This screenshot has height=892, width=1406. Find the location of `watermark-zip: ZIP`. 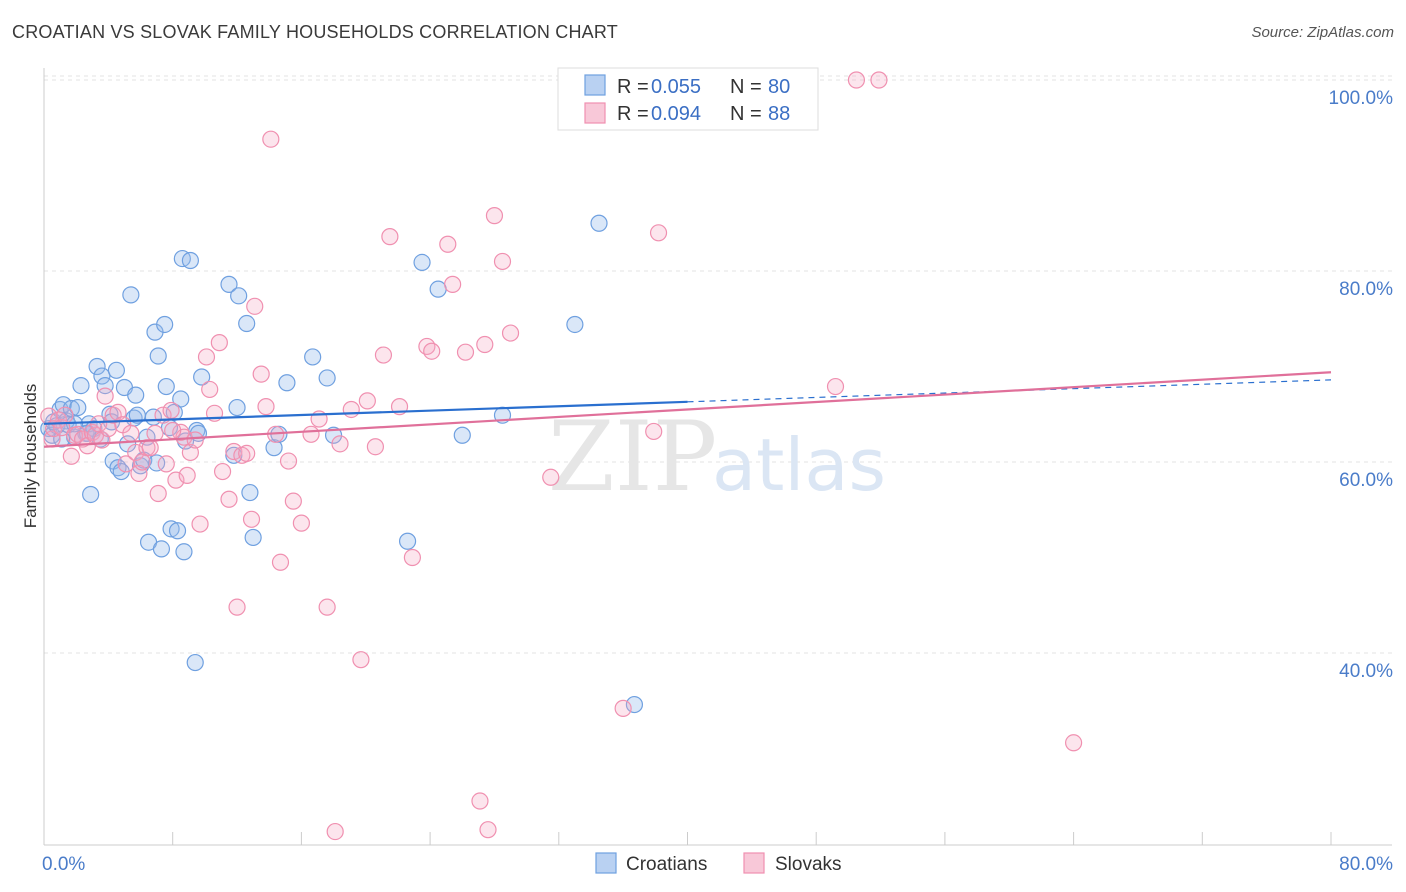

watermark-zip: ZIP is located at coordinates (632, 457).